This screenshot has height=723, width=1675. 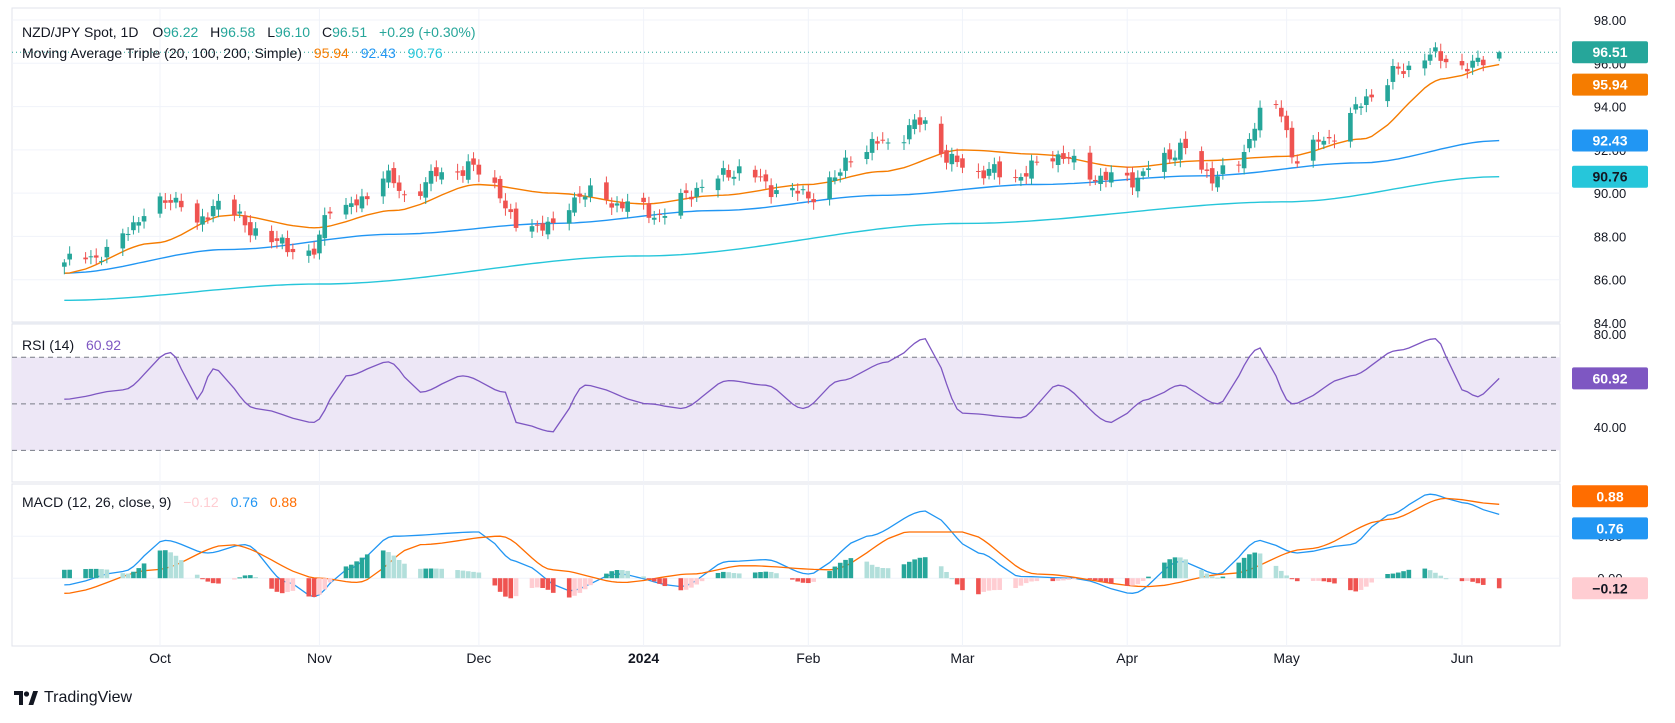 What do you see at coordinates (378, 53) in the screenshot?
I see `legend-ma100-value: 92.43` at bounding box center [378, 53].